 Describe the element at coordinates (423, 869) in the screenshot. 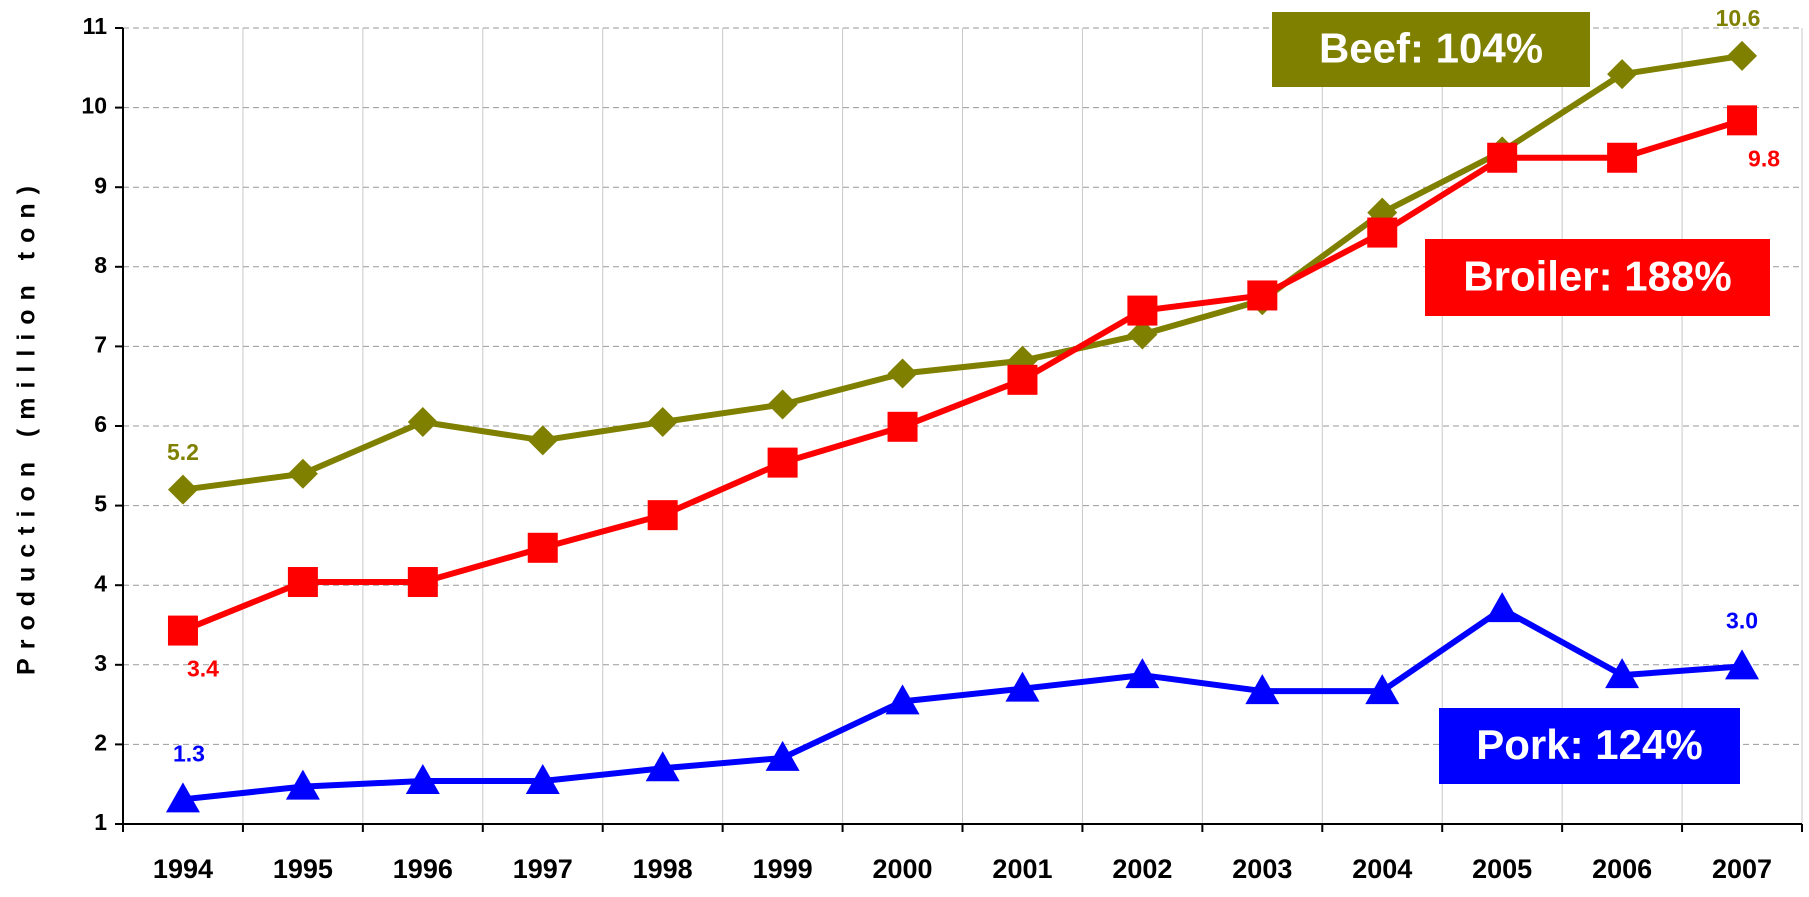

I see `x-tick-label: 1996` at that location.